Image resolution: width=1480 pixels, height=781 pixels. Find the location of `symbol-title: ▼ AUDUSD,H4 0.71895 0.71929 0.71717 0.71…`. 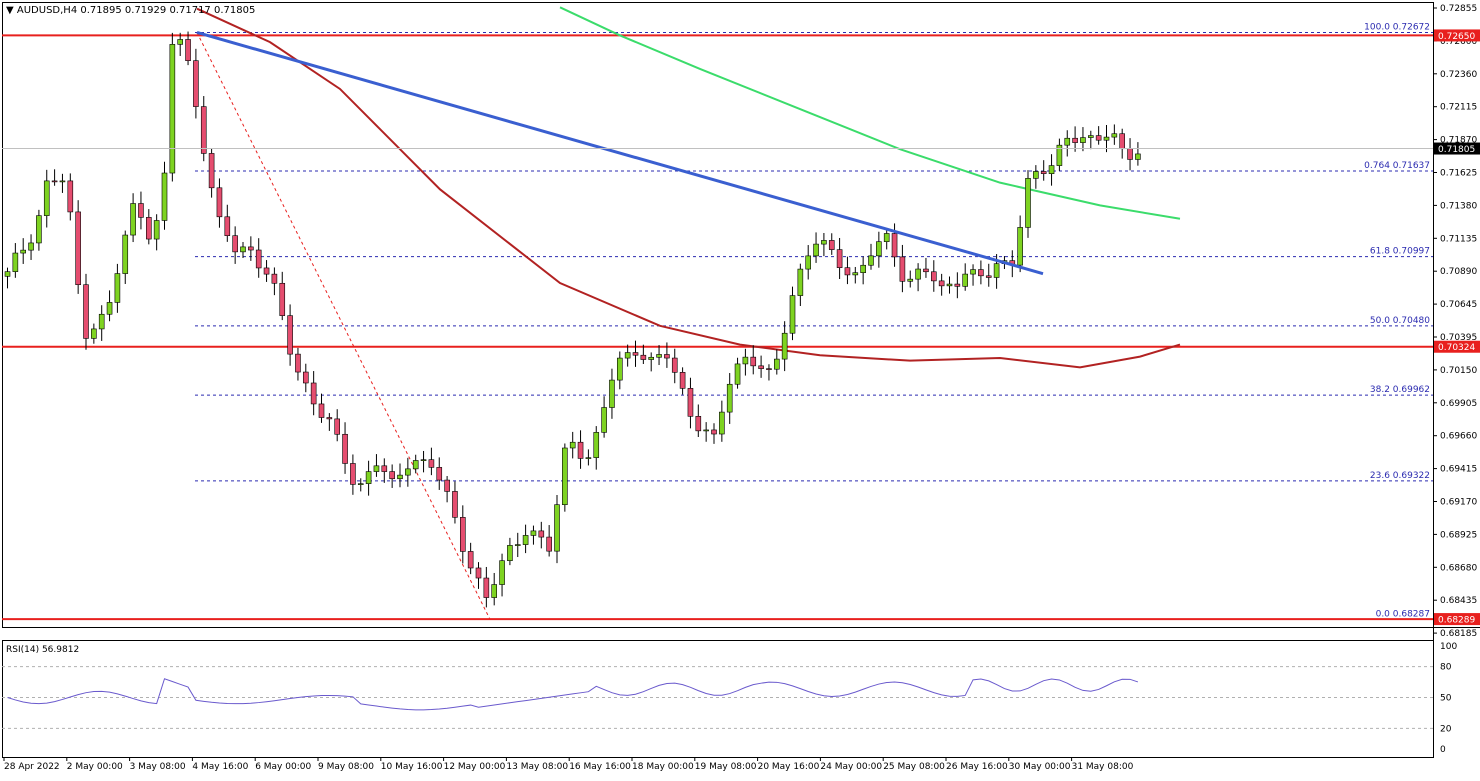

symbol-title: ▼ AUDUSD,H4 0.71895 0.71929 0.71717 0.71… is located at coordinates (130, 10).